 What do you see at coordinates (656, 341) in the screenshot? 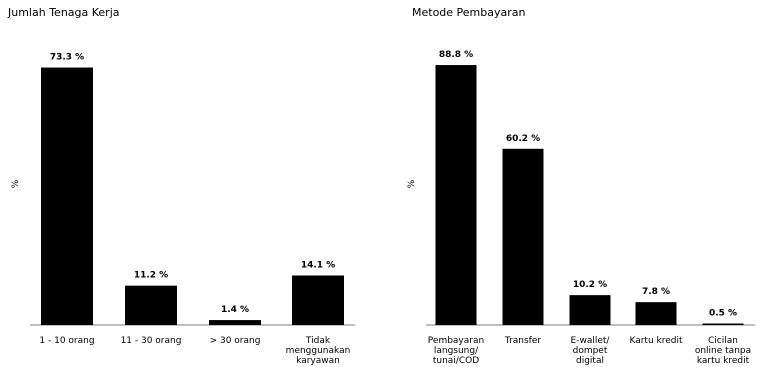
I see `category-label: Kartu kredit` at bounding box center [656, 341].